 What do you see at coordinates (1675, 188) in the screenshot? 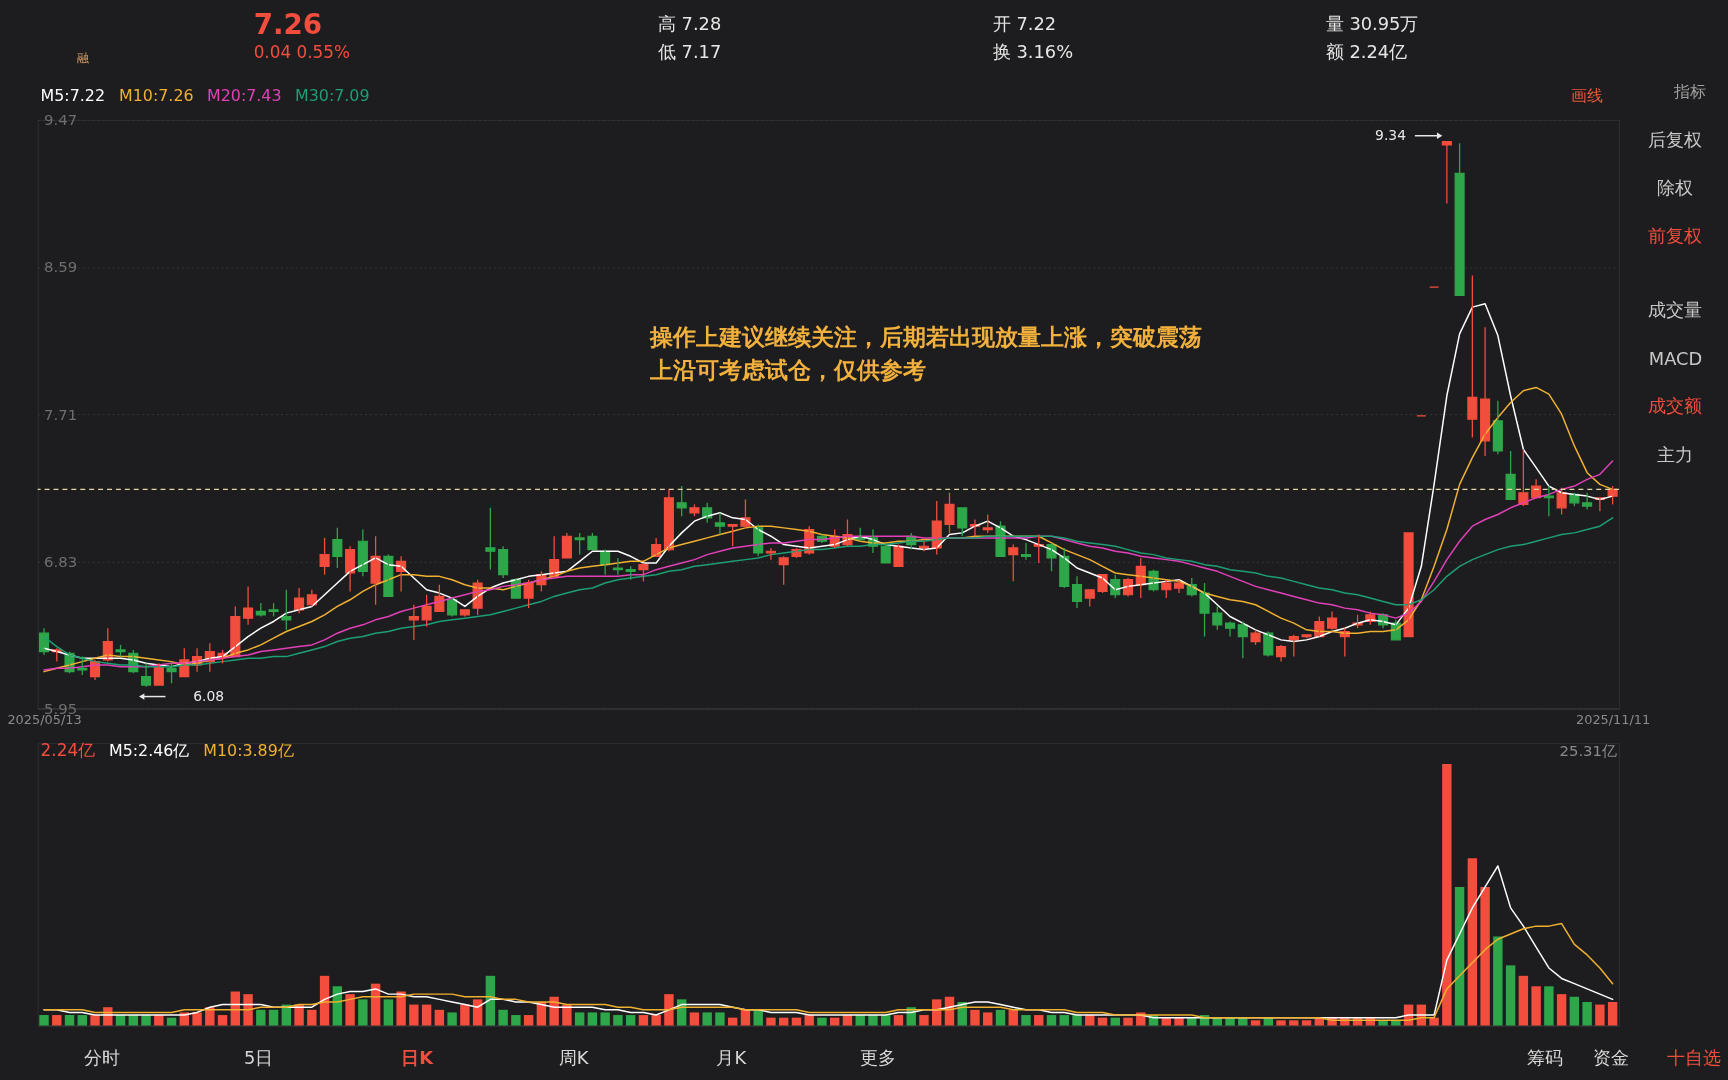
I see `text: 除权` at bounding box center [1675, 188].